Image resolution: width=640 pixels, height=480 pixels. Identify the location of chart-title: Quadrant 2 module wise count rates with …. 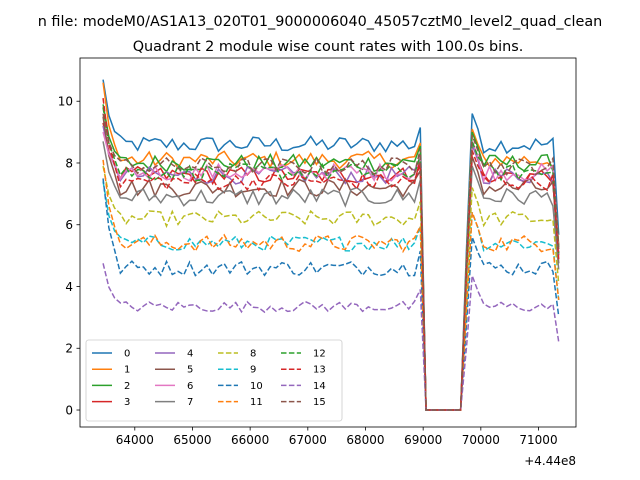
(328, 47).